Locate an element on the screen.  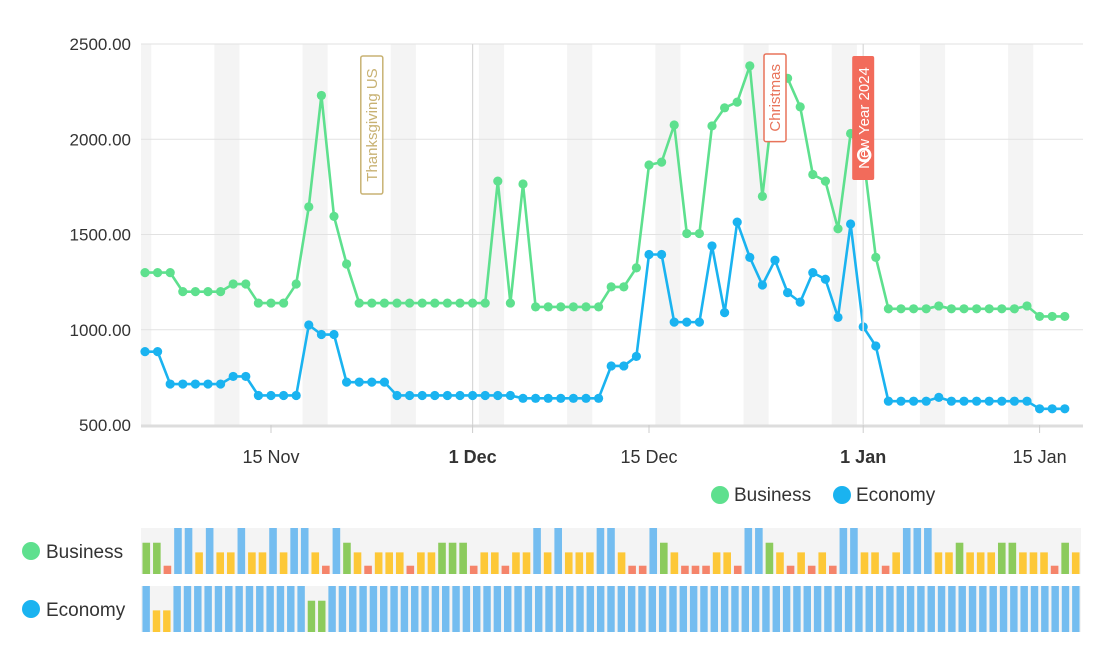
x-tick-label: 15 Jan is located at coordinates (1040, 457).